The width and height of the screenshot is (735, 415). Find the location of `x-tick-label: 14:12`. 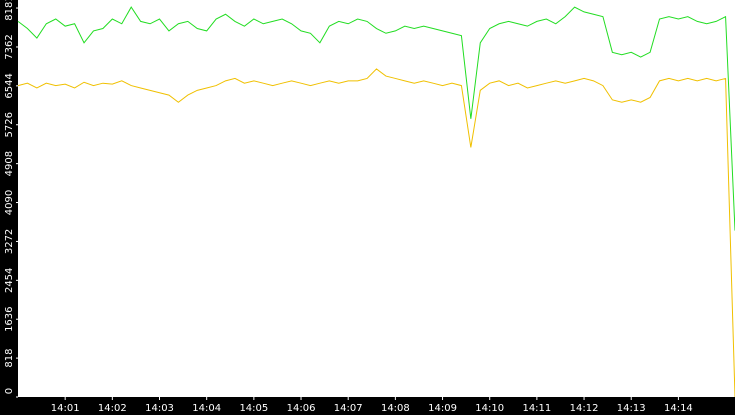

x-tick-label: 14:12 is located at coordinates (584, 408).